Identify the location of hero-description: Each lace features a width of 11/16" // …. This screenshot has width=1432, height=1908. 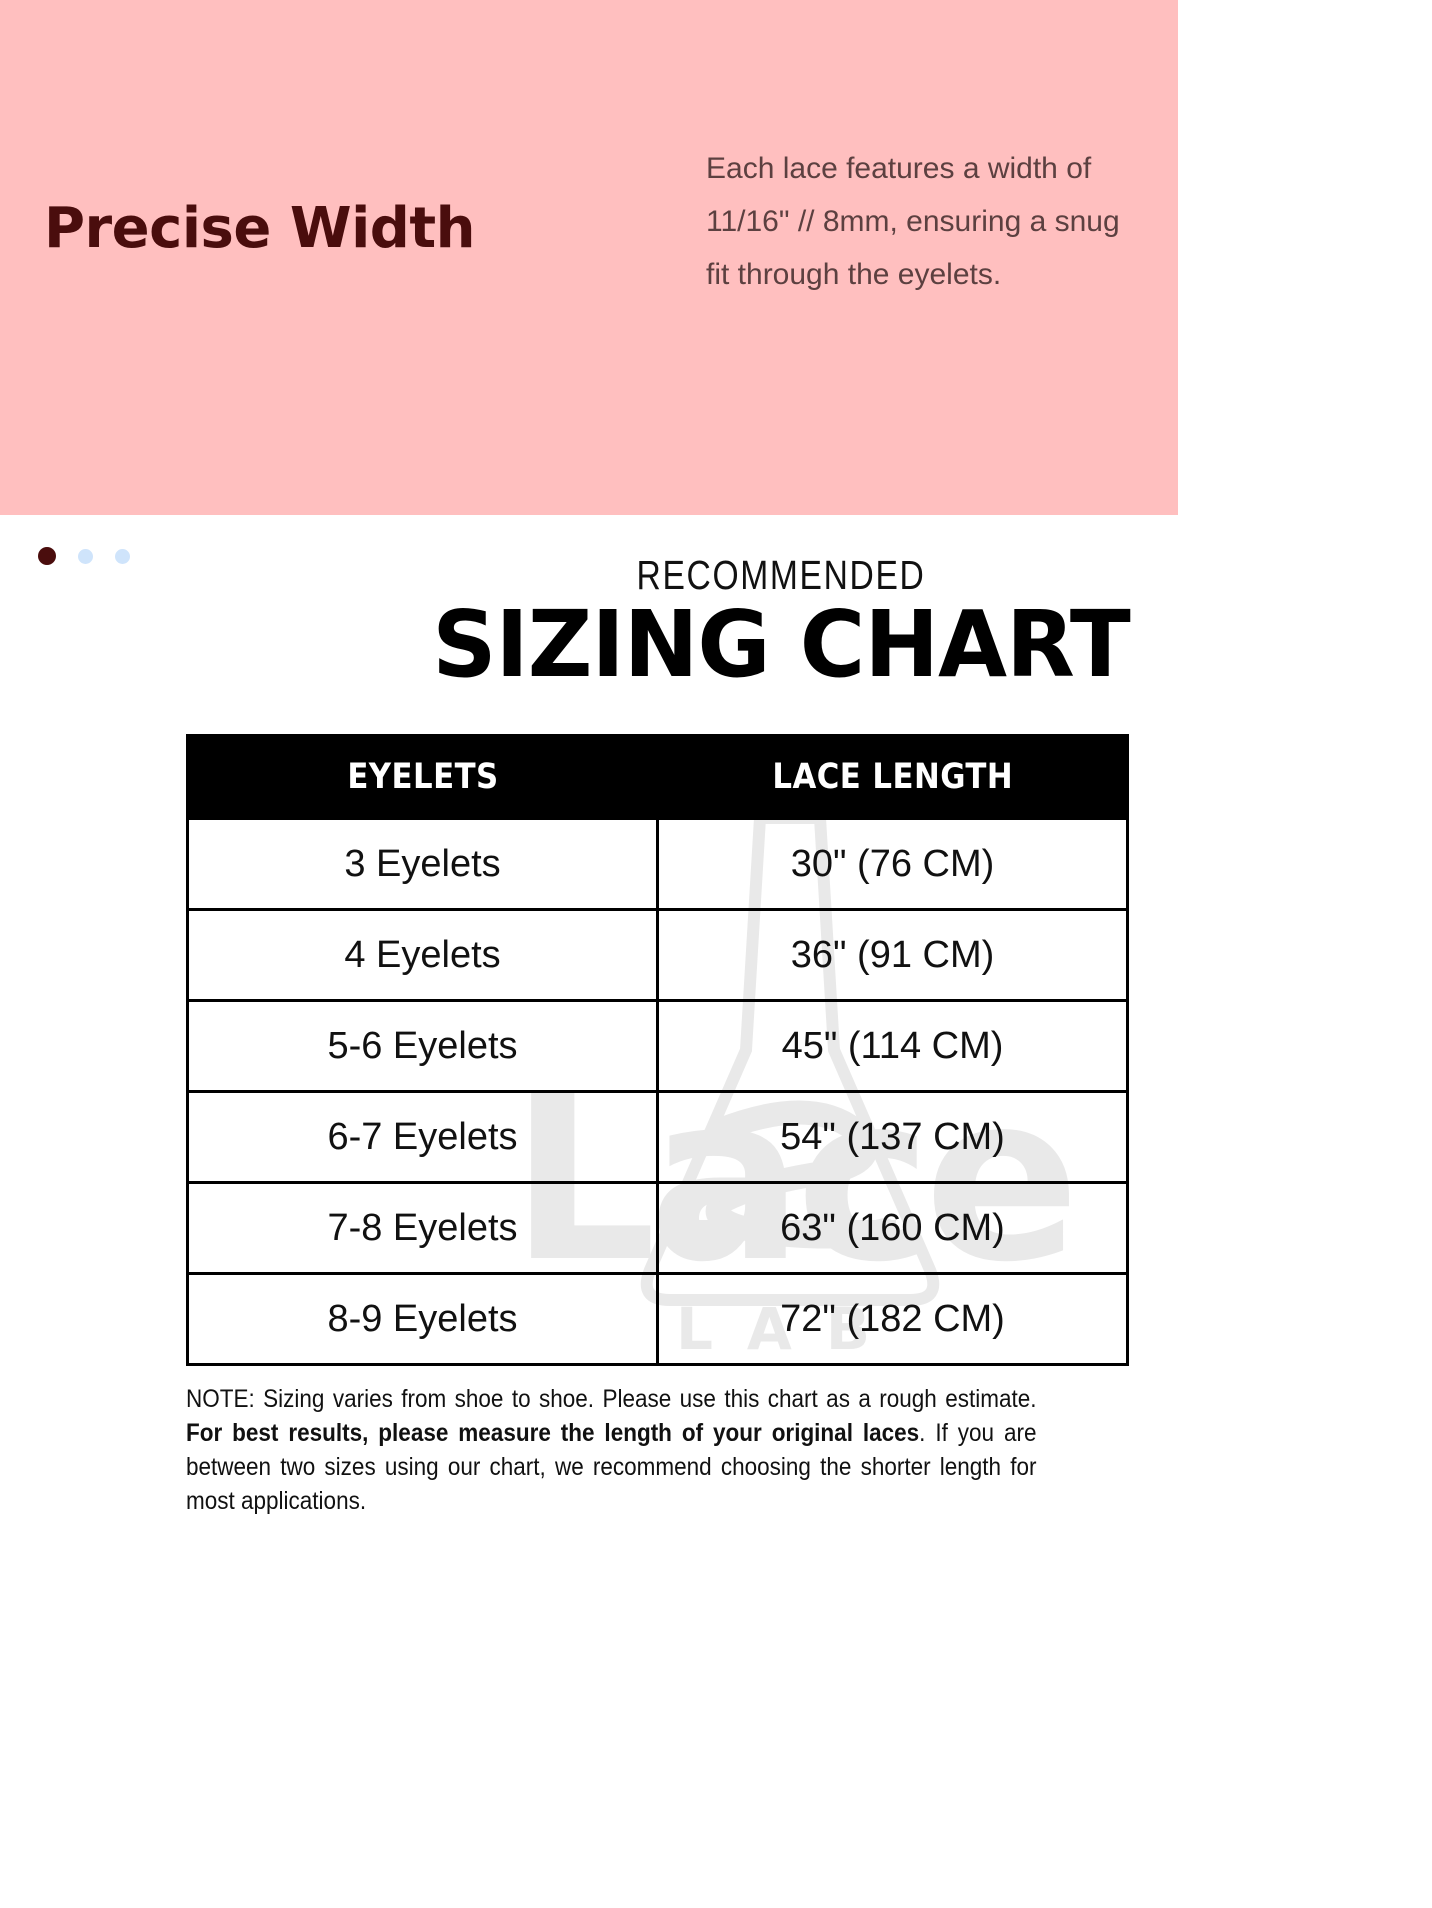
(913, 221).